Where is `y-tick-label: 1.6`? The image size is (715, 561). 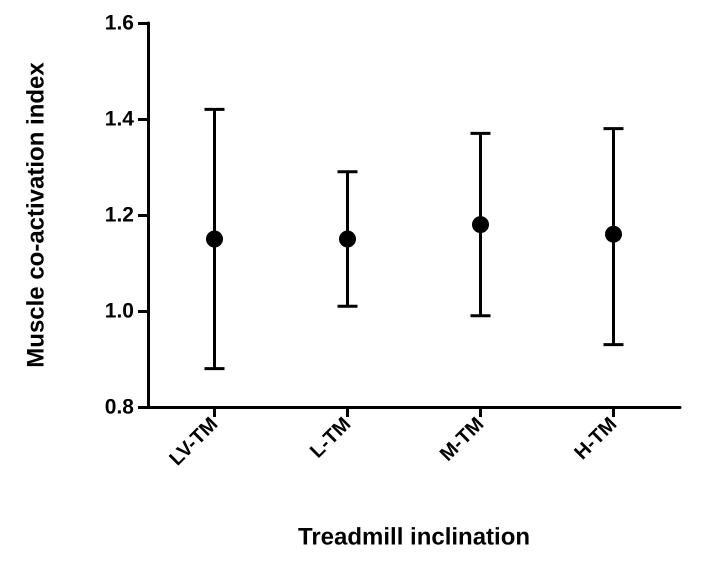 y-tick-label: 1.6 is located at coordinates (119, 23).